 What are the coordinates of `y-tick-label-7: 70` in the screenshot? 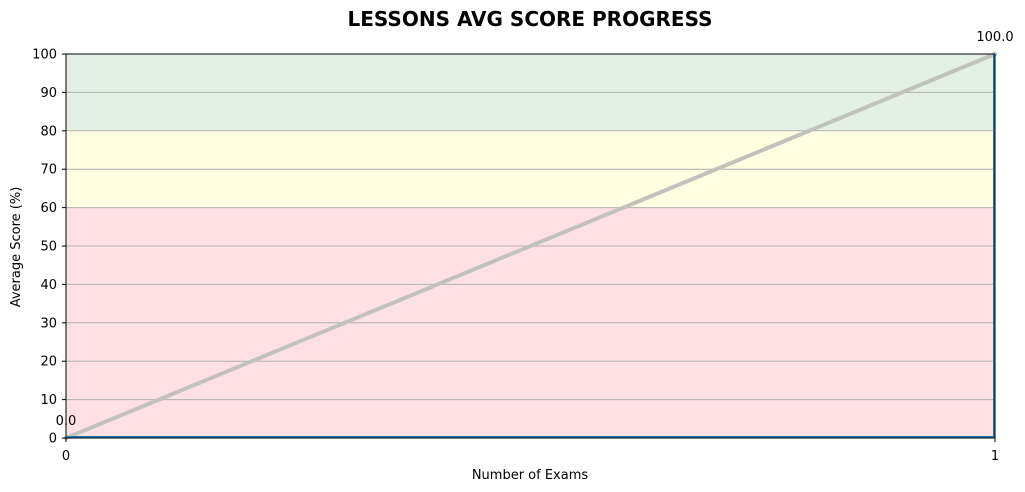 It's located at (48, 170).